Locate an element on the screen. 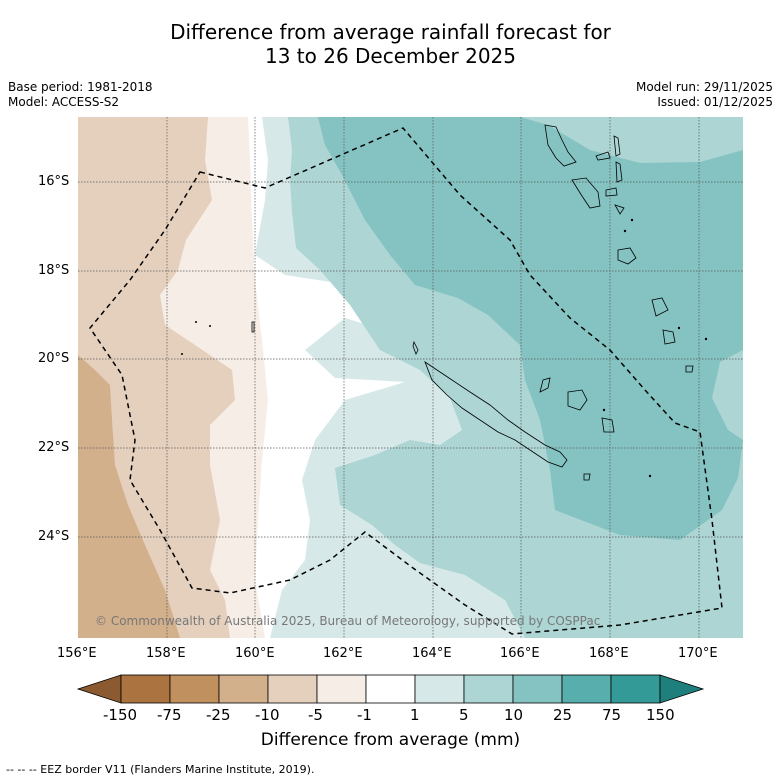 This screenshot has height=781, width=781. lat-label-20s: 20°S is located at coordinates (54, 358).